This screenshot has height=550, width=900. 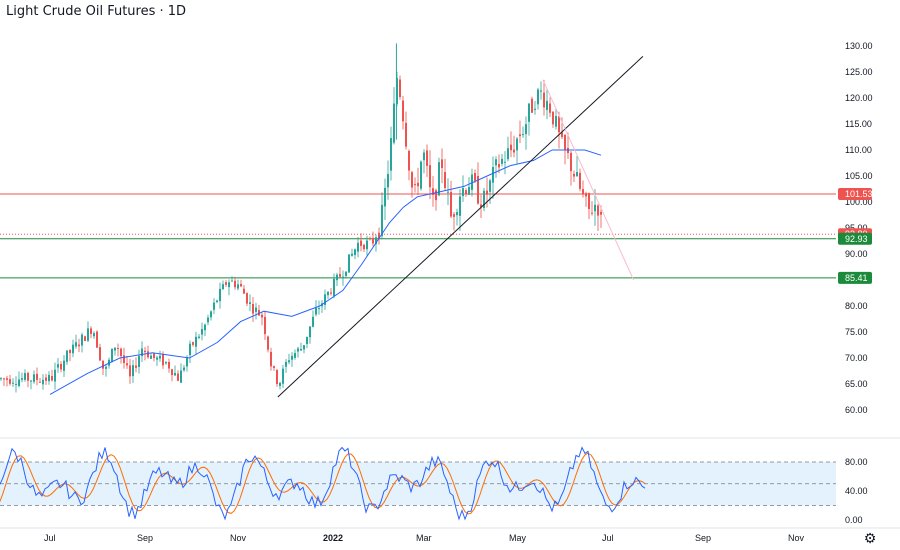 What do you see at coordinates (859, 72) in the screenshot?
I see `y-tick-label: 125.00` at bounding box center [859, 72].